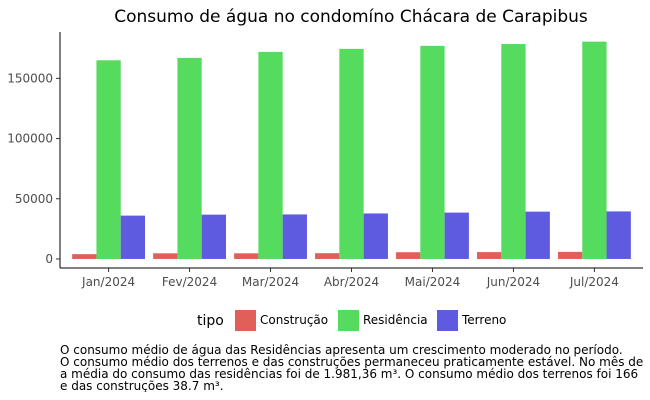 The height and width of the screenshot is (400, 650). I want to click on caption-line-4: e das construções 38.7 m³., so click(142, 385).